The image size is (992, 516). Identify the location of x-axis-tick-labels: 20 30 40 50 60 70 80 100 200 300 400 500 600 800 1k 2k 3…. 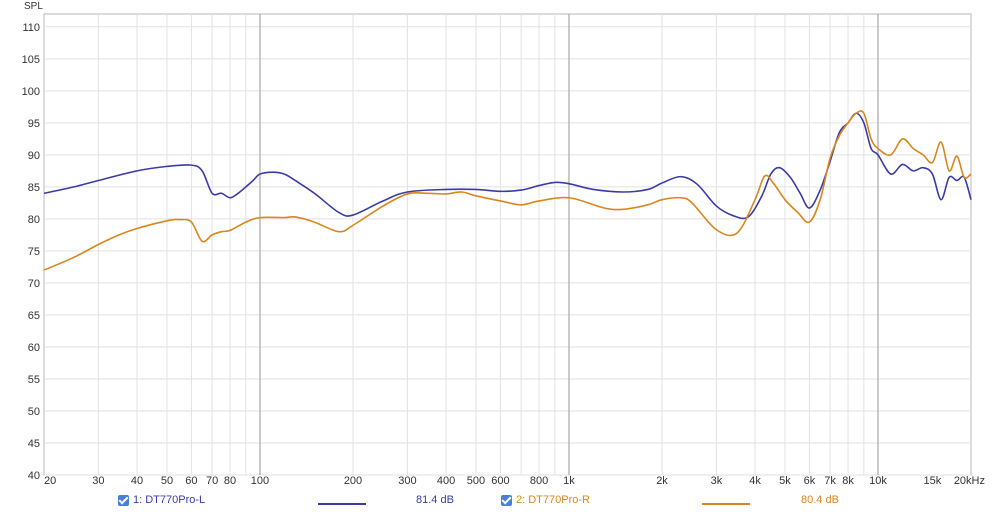
(514, 481).